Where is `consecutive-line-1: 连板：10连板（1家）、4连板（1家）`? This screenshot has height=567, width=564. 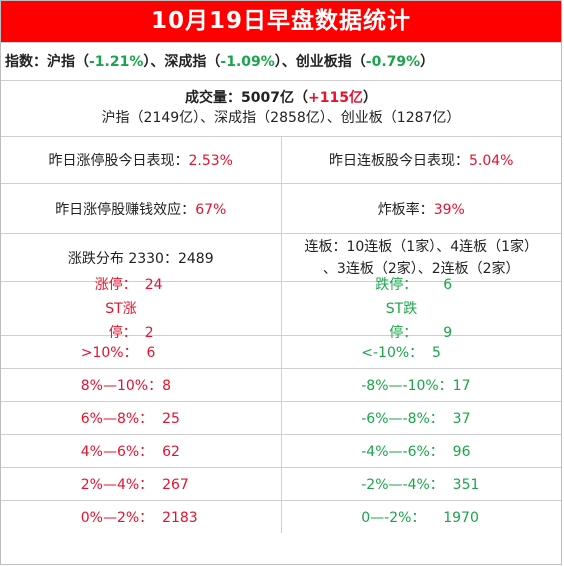
consecutive-line-1: 连板：10连板（1家）、4连板（1家） is located at coordinates (421, 246).